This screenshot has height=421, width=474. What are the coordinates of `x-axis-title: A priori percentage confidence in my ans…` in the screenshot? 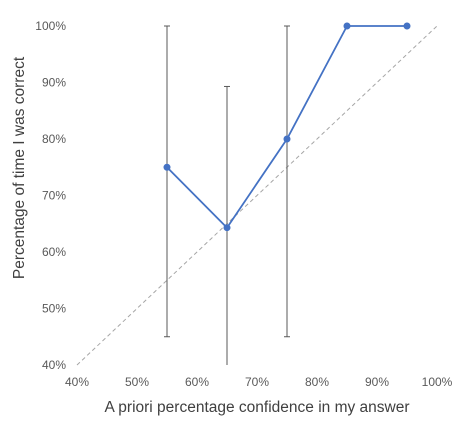 It's located at (257, 407).